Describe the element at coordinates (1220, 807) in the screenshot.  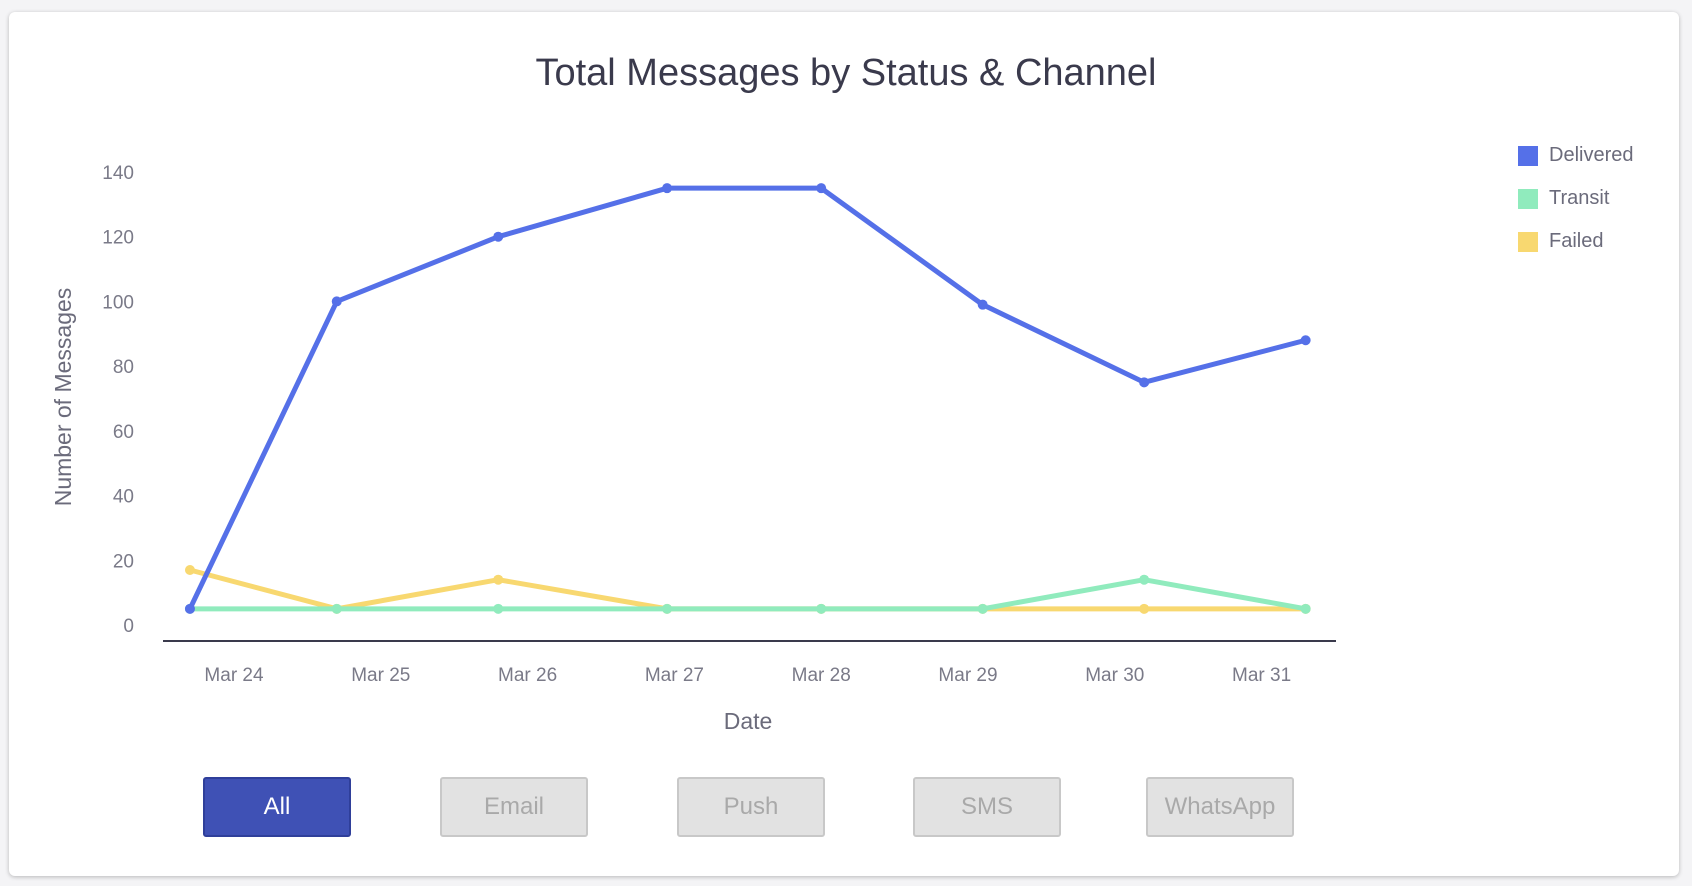
I see `filter-button-whatsapp: WhatsApp` at that location.